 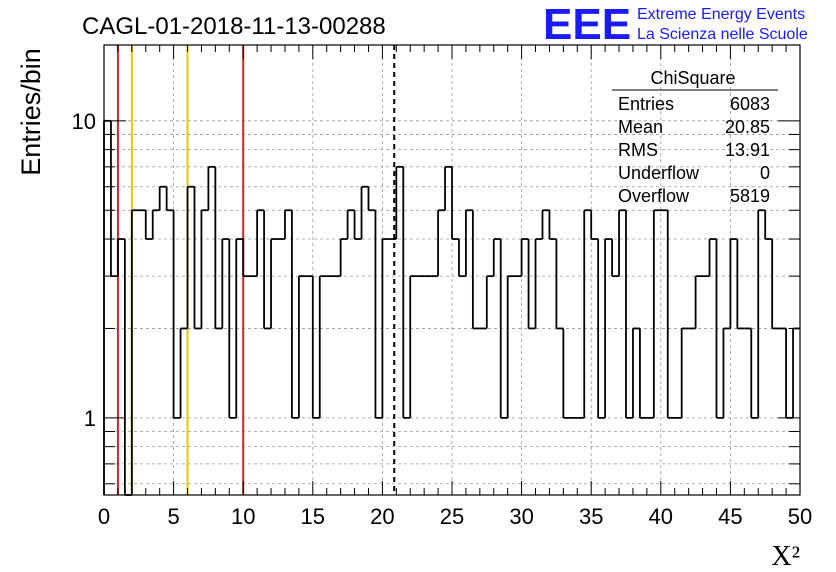 What do you see at coordinates (646, 104) in the screenshot?
I see `stats-label: Entries` at bounding box center [646, 104].